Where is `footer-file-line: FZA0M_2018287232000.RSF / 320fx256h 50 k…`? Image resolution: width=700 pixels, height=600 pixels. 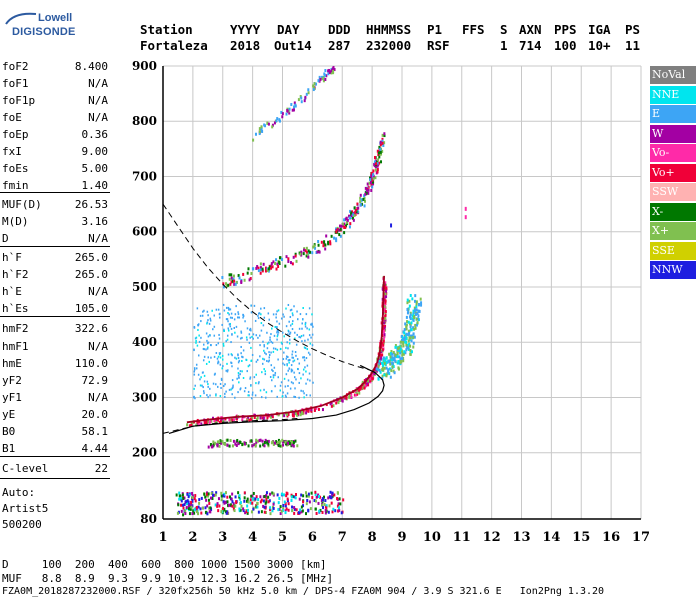
footer-file-line: FZA0M_2018287232000.RSF / 320fx256h 50 k… is located at coordinates (303, 591).